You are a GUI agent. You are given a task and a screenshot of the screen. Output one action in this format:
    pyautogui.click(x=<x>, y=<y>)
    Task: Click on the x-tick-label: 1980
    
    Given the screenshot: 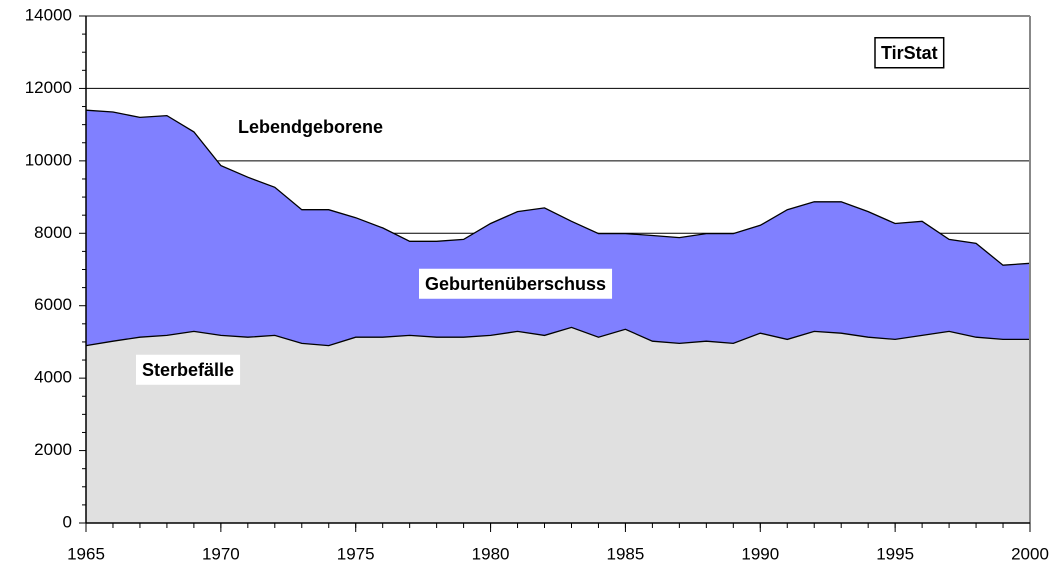 What is the action you would take?
    pyautogui.click(x=491, y=553)
    